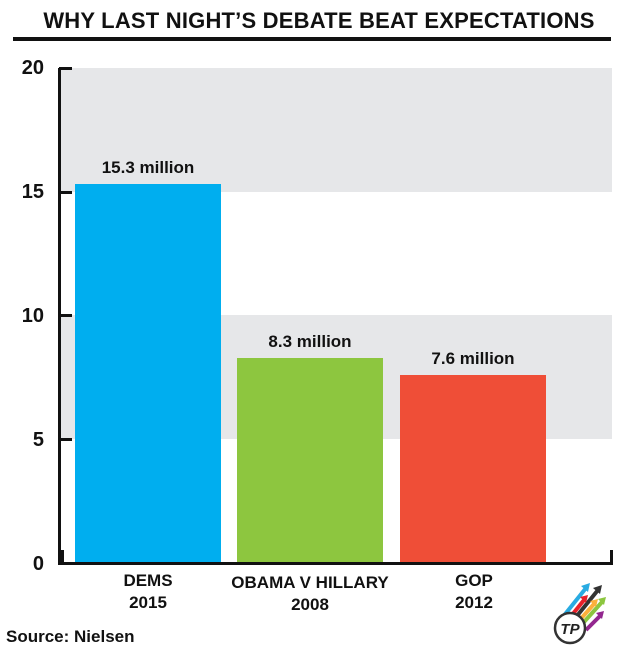 The height and width of the screenshot is (654, 638). What do you see at coordinates (473, 468) in the screenshot?
I see `bar-gop-2012` at bounding box center [473, 468].